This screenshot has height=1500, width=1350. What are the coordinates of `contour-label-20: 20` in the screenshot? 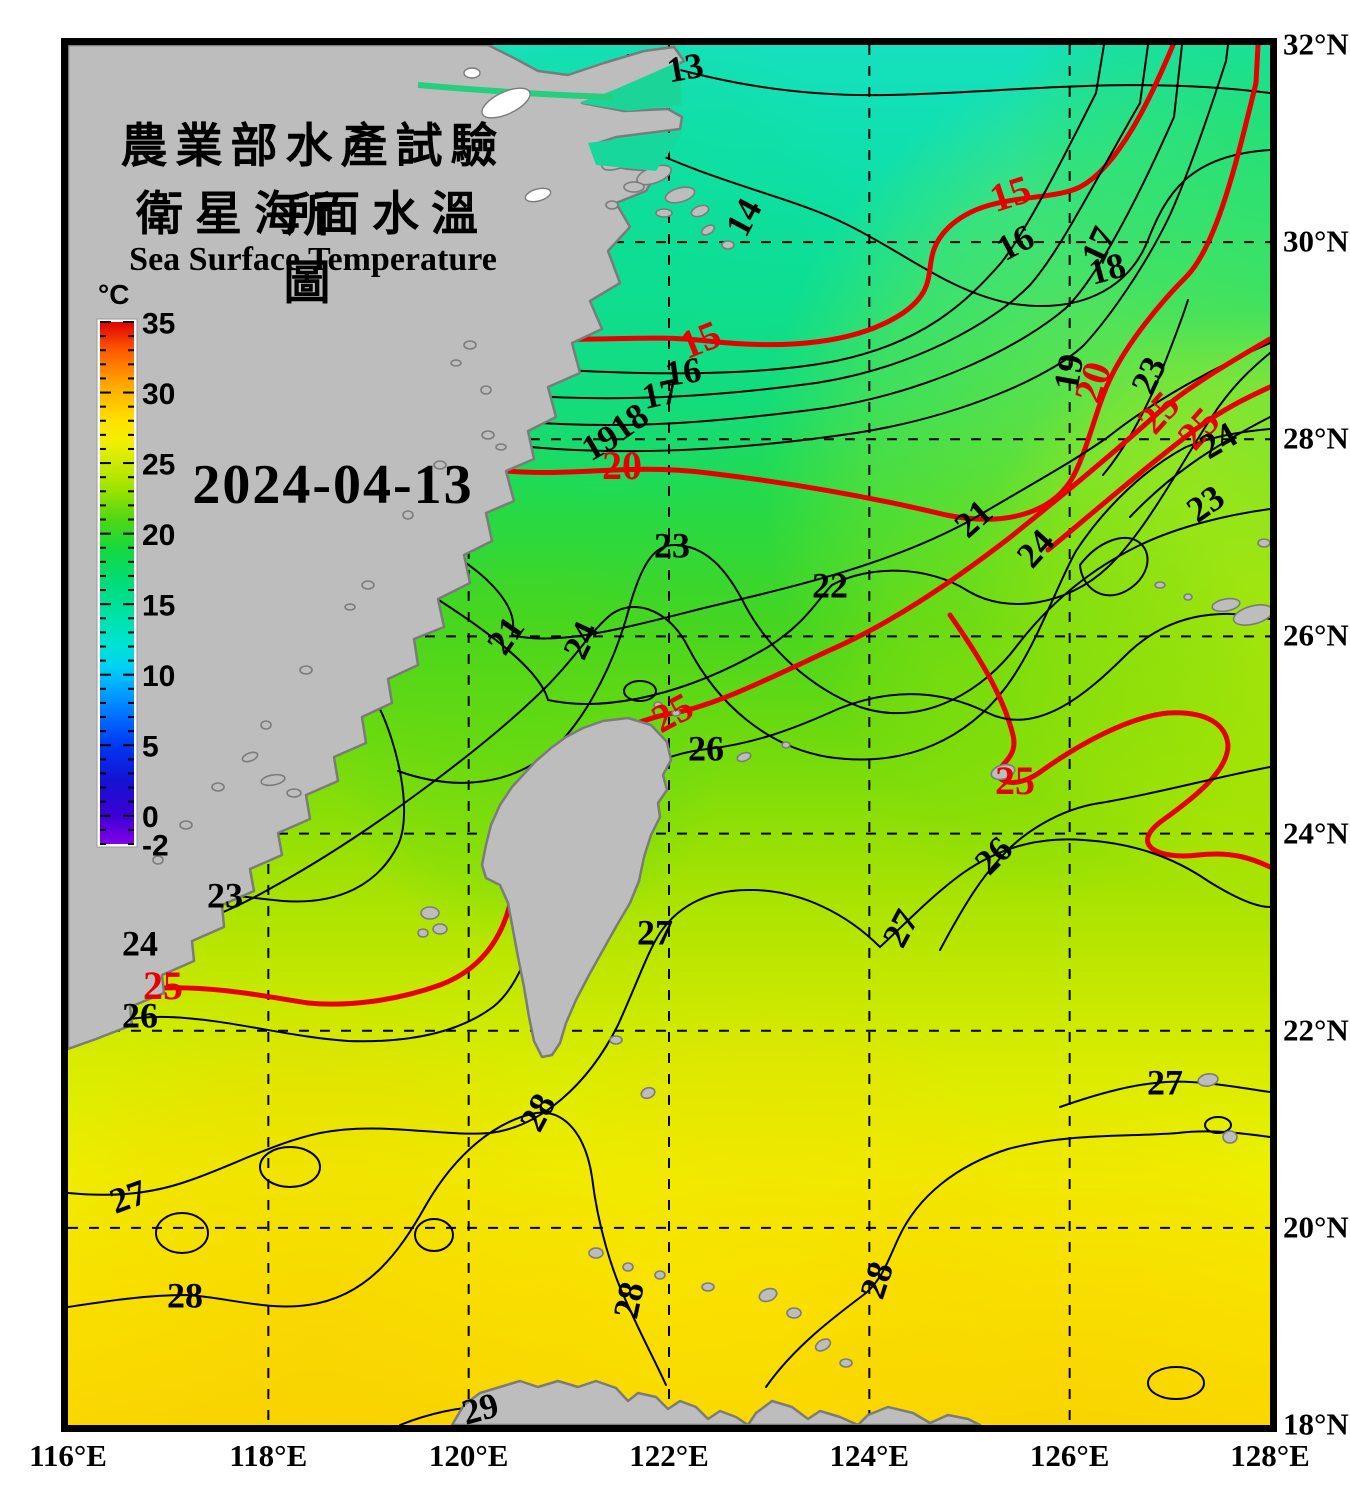 It's located at (622, 465).